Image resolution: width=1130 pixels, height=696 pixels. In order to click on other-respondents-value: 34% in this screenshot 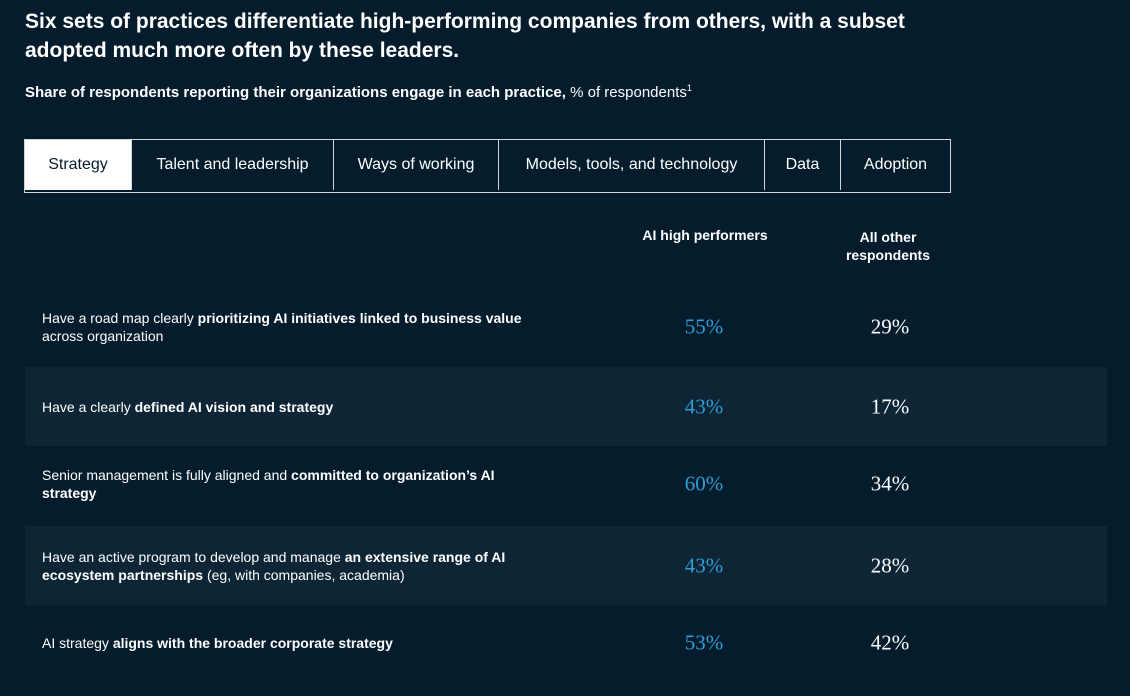, I will do `click(890, 483)`.